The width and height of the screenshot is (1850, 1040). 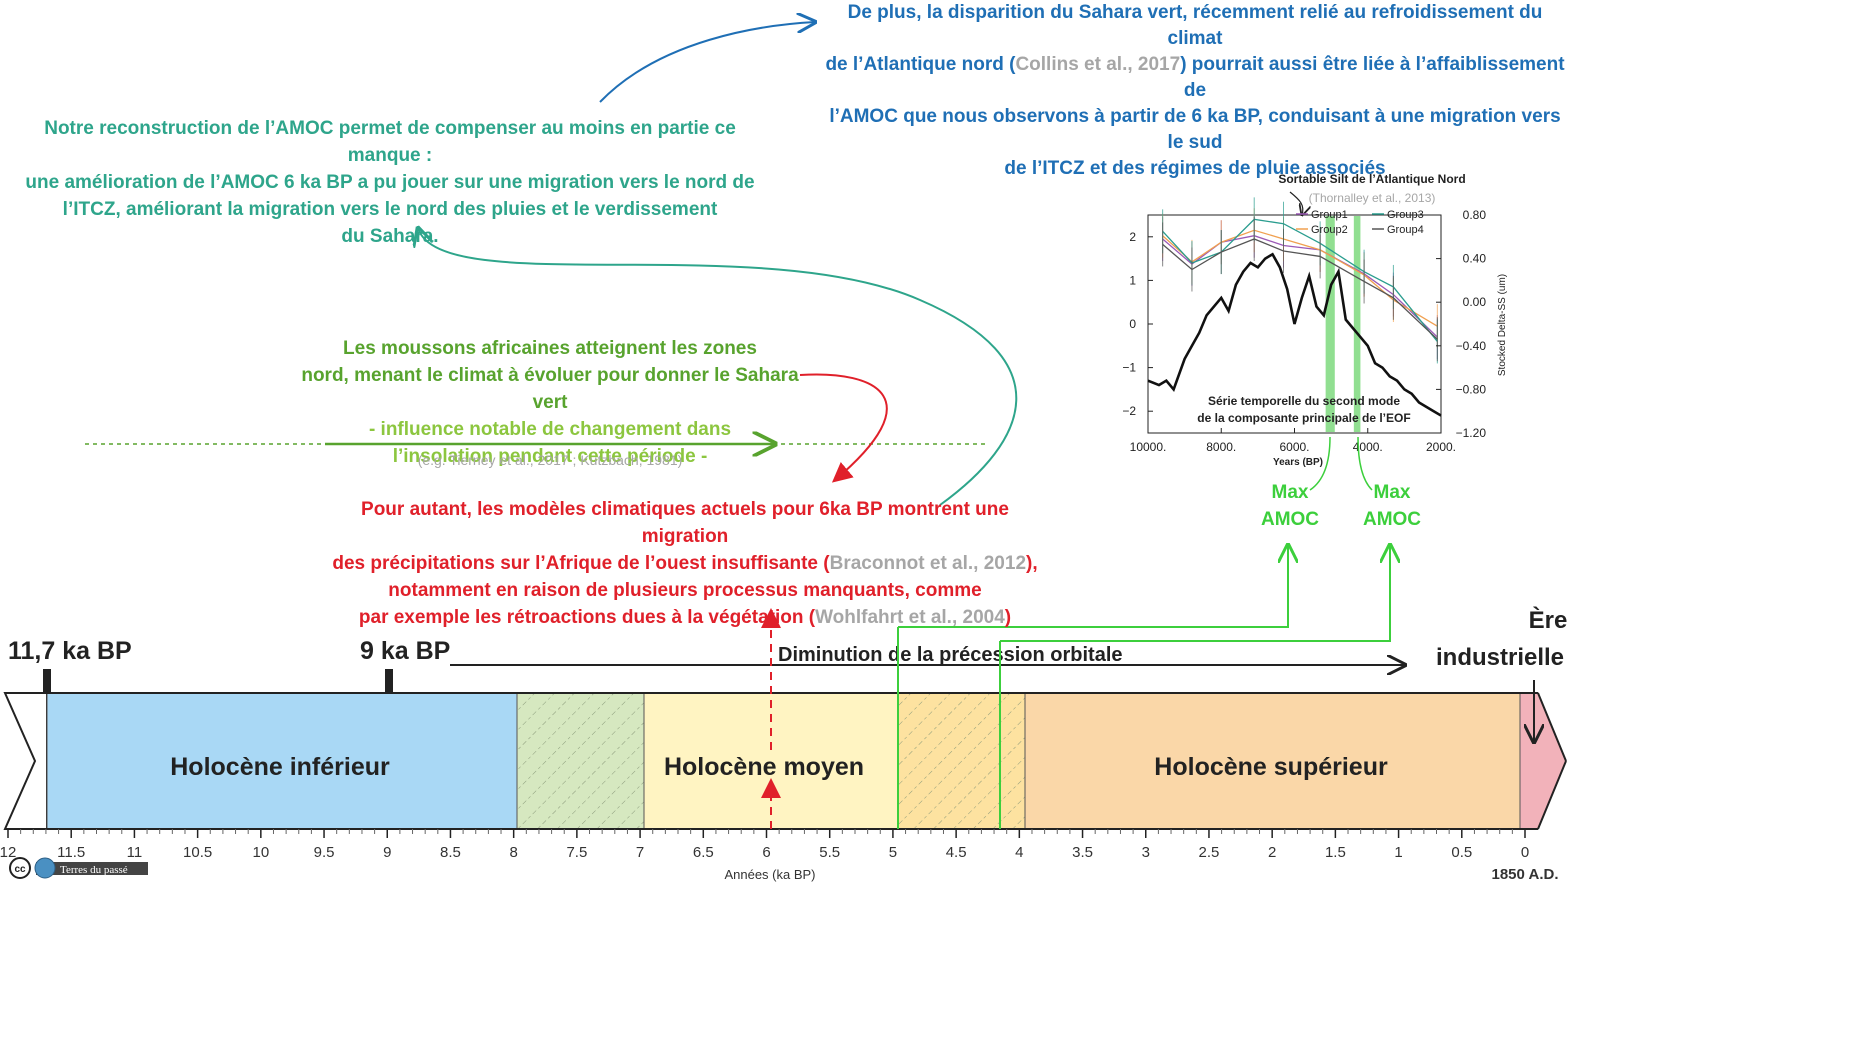 I want to click on axis-tick-label: 7.5, so click(x=576, y=852).